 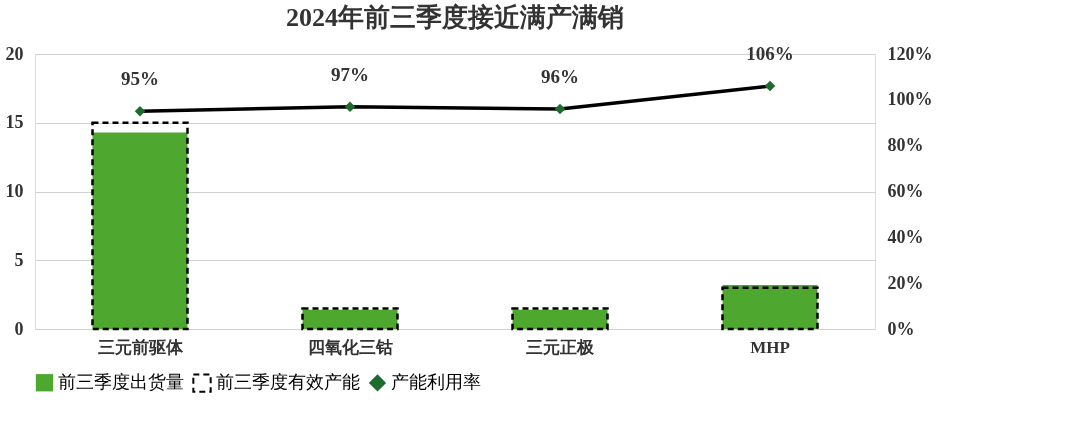 I want to click on legend-label: 前三季度出货量, so click(x=121, y=381).